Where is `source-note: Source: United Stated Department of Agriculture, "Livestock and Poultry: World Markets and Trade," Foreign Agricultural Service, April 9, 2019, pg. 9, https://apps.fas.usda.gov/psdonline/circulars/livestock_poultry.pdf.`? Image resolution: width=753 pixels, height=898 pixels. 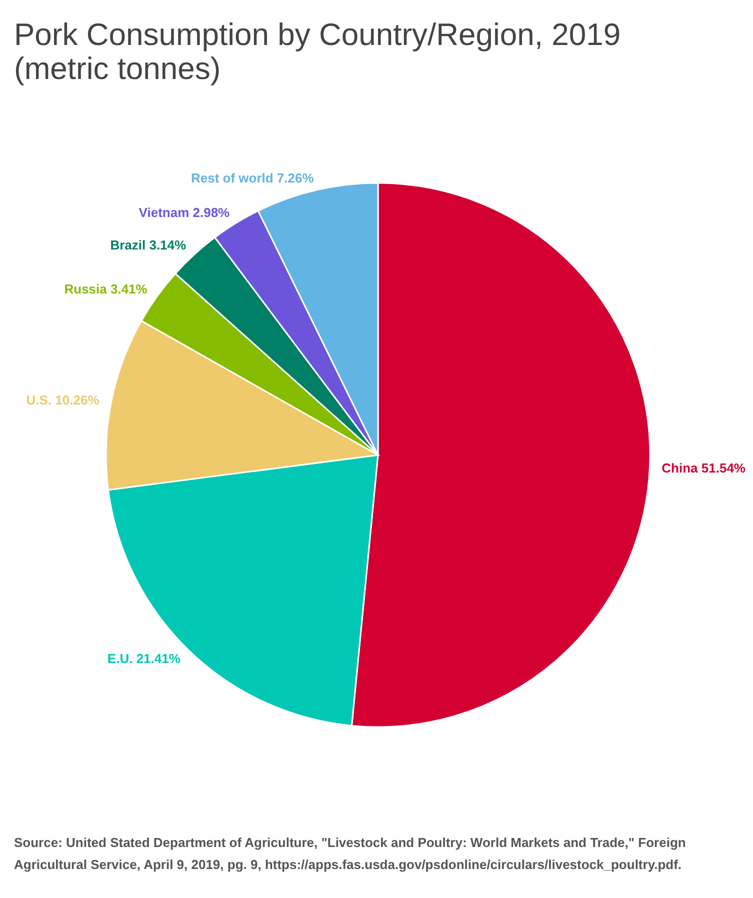
source-note: Source: United Stated Department of Agriculture, "Livestock and Poultry: World Markets and Trade," Foreign Agricultural Service, April 9, 2019, pg. 9, https://apps.fas.usda.gov/psdonline/circulars/livestock_poultry.pdf. is located at coordinates (350, 853).